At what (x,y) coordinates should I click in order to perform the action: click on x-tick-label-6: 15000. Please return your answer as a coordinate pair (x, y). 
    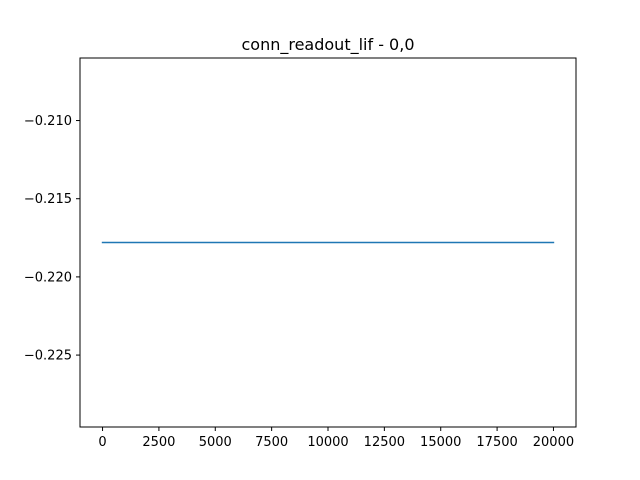
    Looking at the image, I should click on (440, 442).